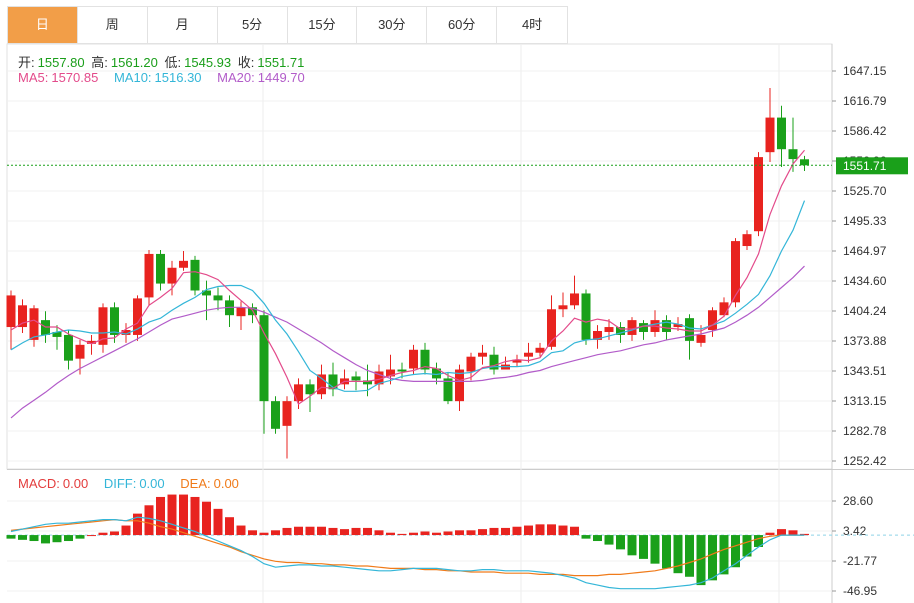 Image resolution: width=914 pixels, height=603 pixels. What do you see at coordinates (865, 311) in the screenshot?
I see `price-tick-label: 1404.24` at bounding box center [865, 311].